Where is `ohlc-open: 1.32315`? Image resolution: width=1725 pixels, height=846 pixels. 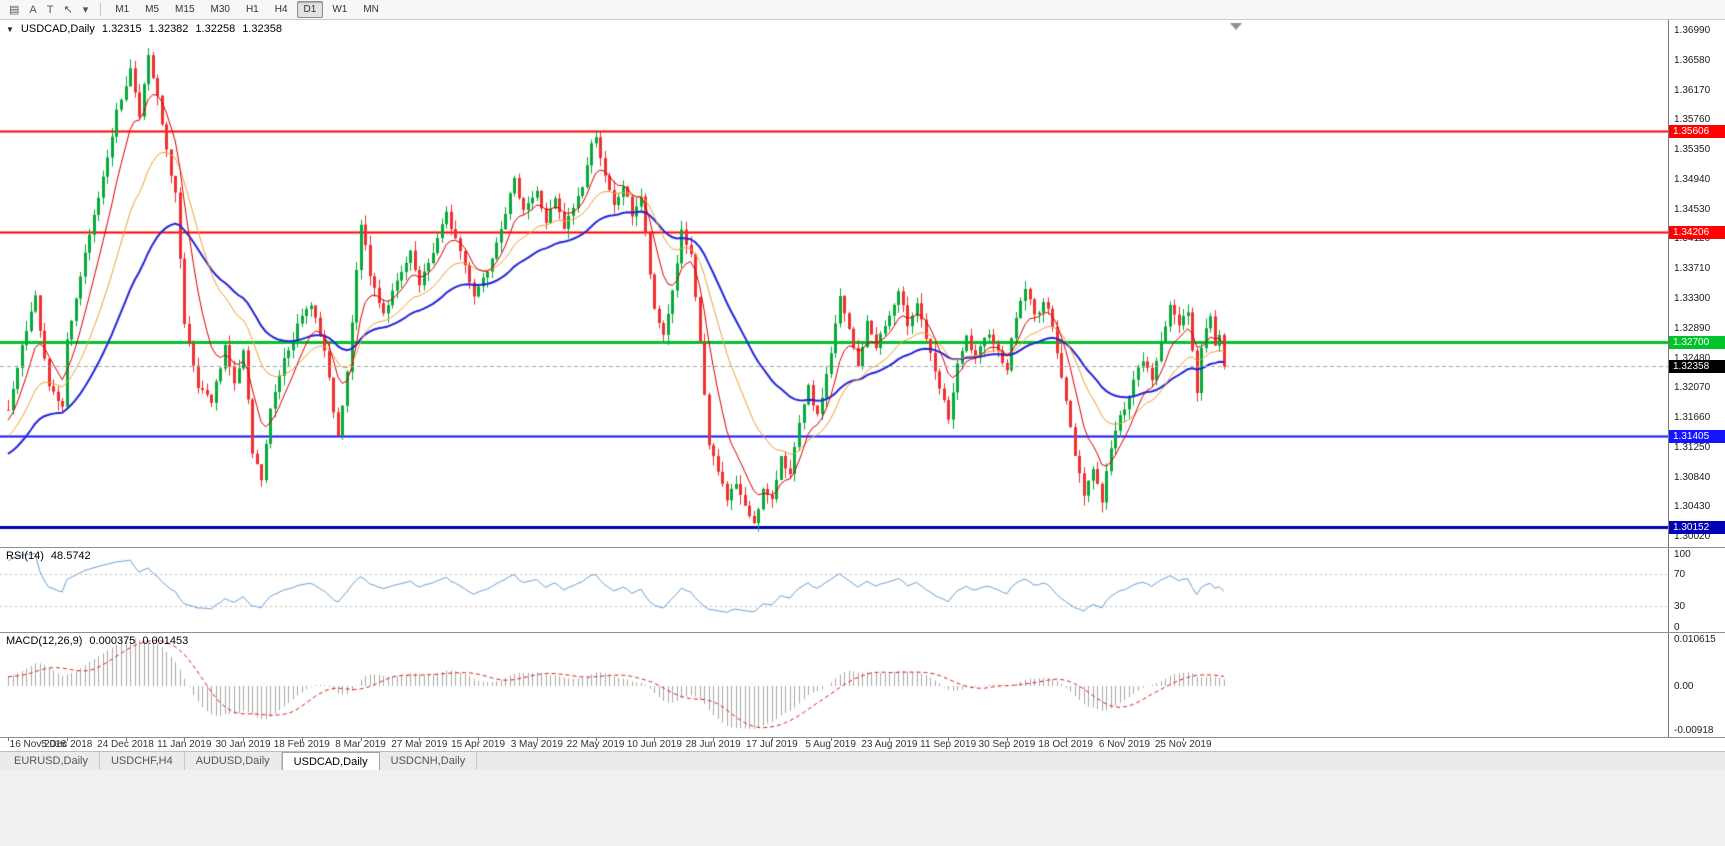 ohlc-open: 1.32315 is located at coordinates (121, 29).